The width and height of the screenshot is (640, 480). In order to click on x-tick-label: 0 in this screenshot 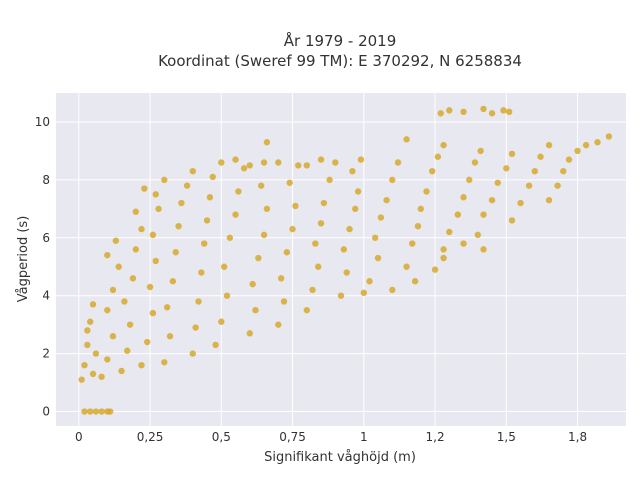, I will do `click(79, 437)`.